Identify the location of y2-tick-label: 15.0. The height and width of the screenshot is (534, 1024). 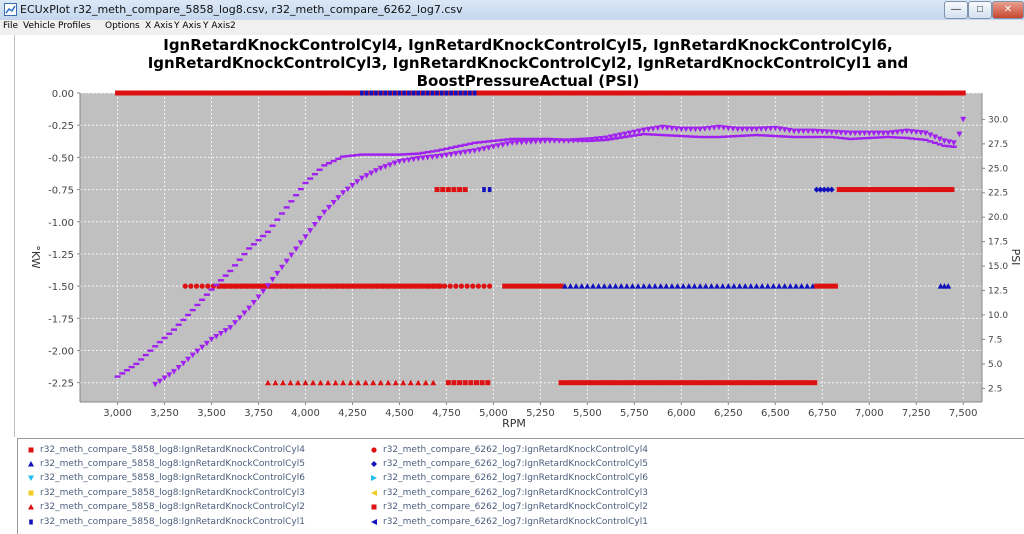
(998, 267).